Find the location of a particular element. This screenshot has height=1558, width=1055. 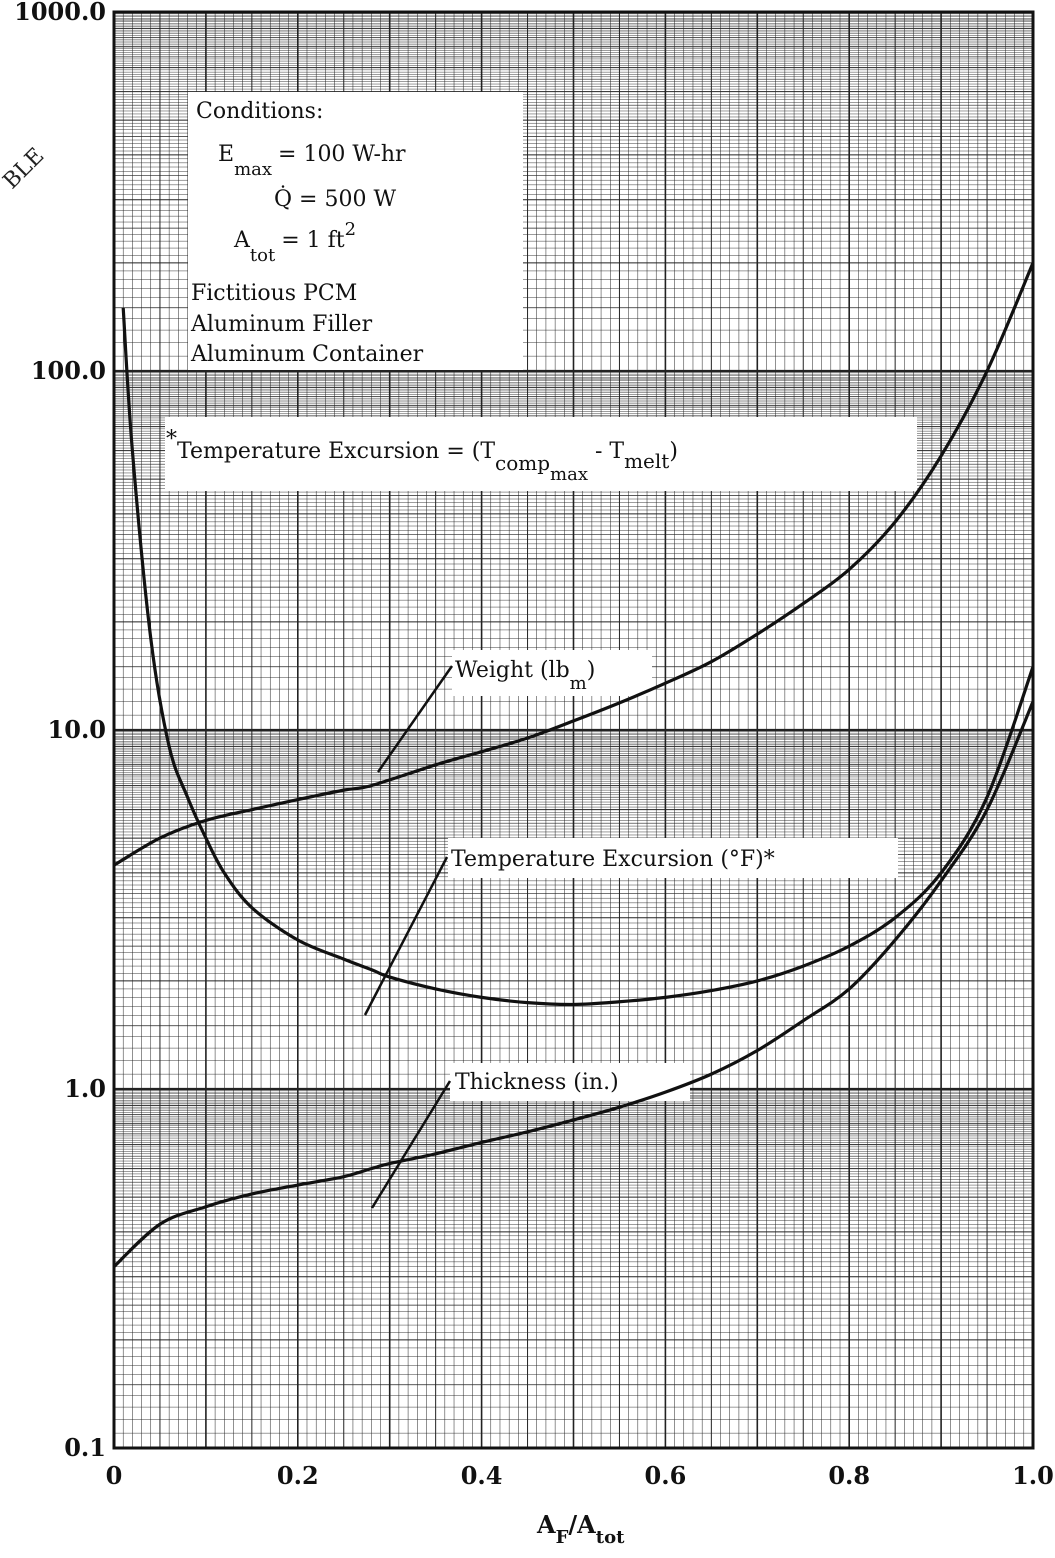

atot-value: = 1 ft is located at coordinates (313, 240).